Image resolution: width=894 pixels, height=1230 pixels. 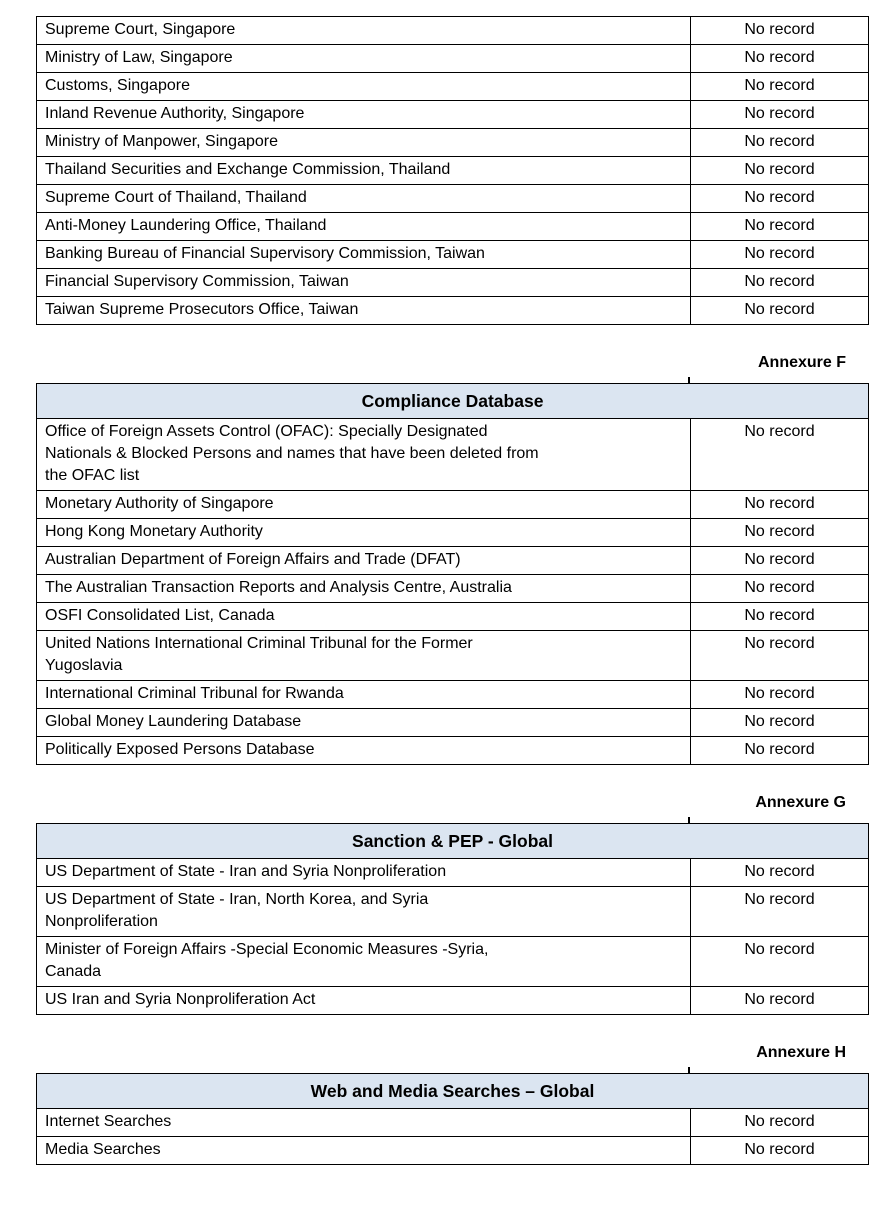 I want to click on table-header-row: Web and Media Searches – Global, so click(x=452, y=1088).